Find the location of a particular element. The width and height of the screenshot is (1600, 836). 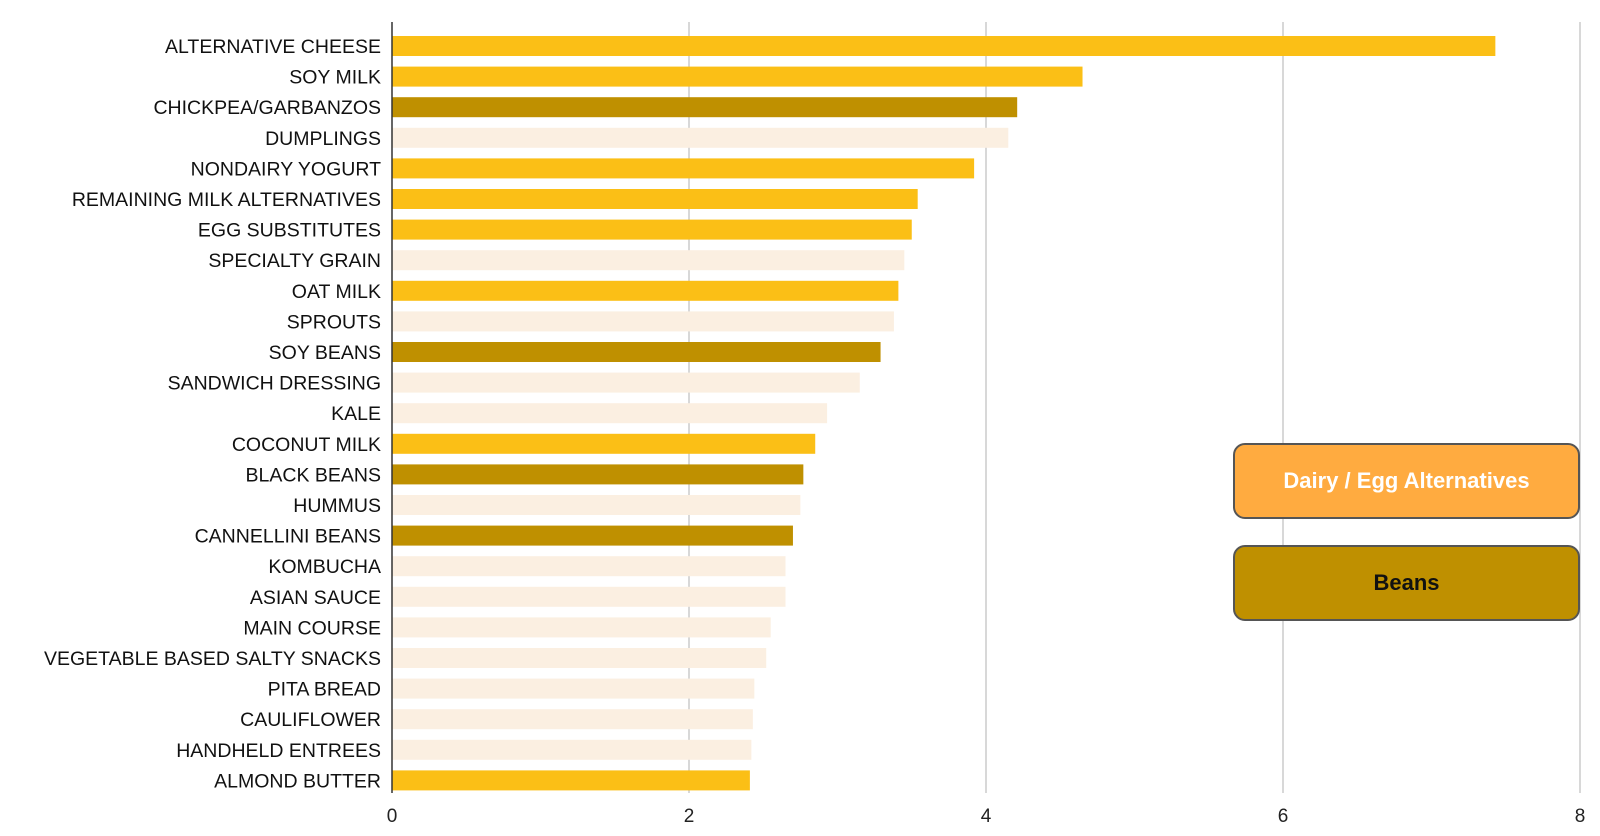

bar-black-beans is located at coordinates (598, 474).